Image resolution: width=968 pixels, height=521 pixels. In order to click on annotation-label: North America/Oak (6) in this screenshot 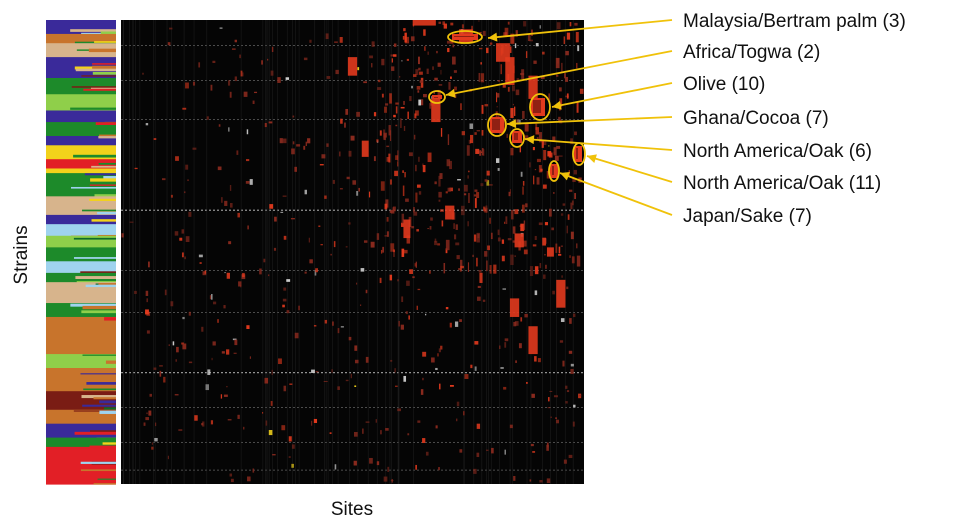, I will do `click(777, 151)`.